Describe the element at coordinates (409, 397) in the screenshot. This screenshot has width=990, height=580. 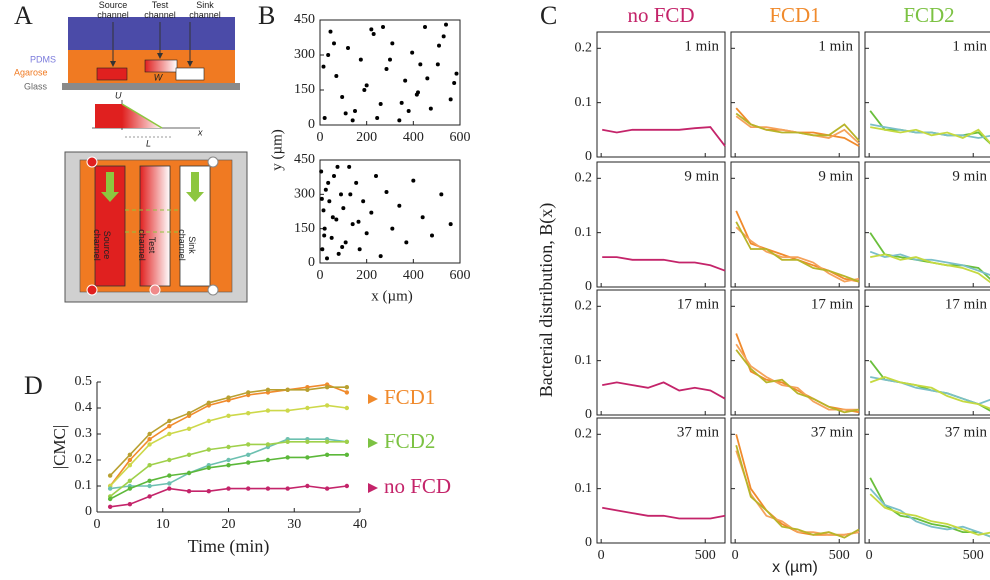
I see `annotation: FCD1` at that location.